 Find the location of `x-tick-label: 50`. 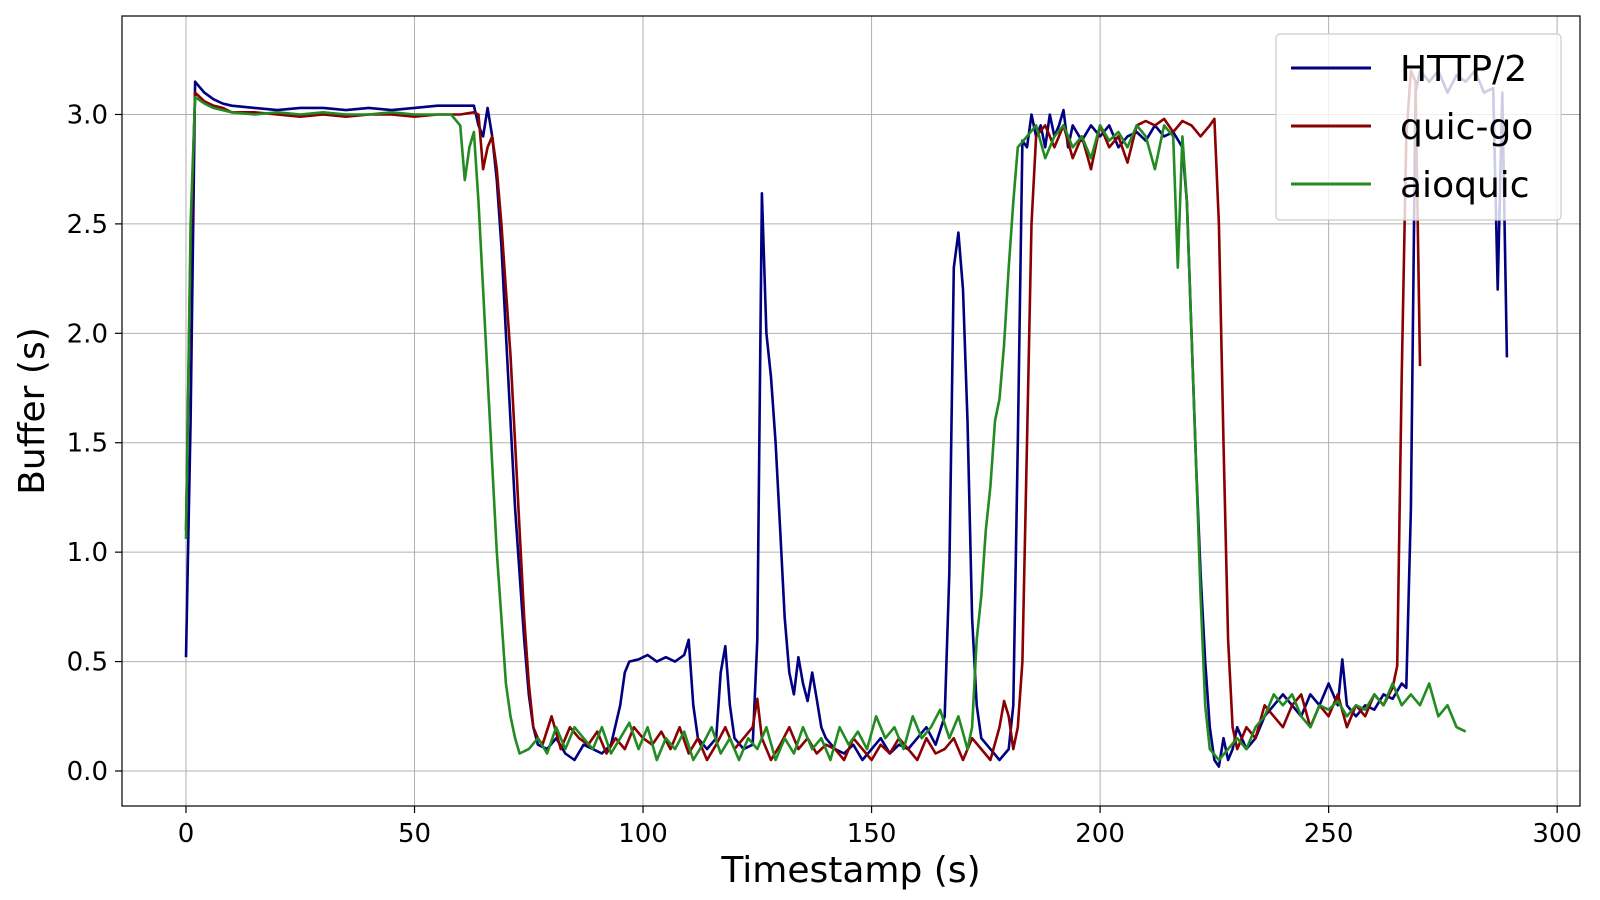

x-tick-label: 50 is located at coordinates (414, 834).